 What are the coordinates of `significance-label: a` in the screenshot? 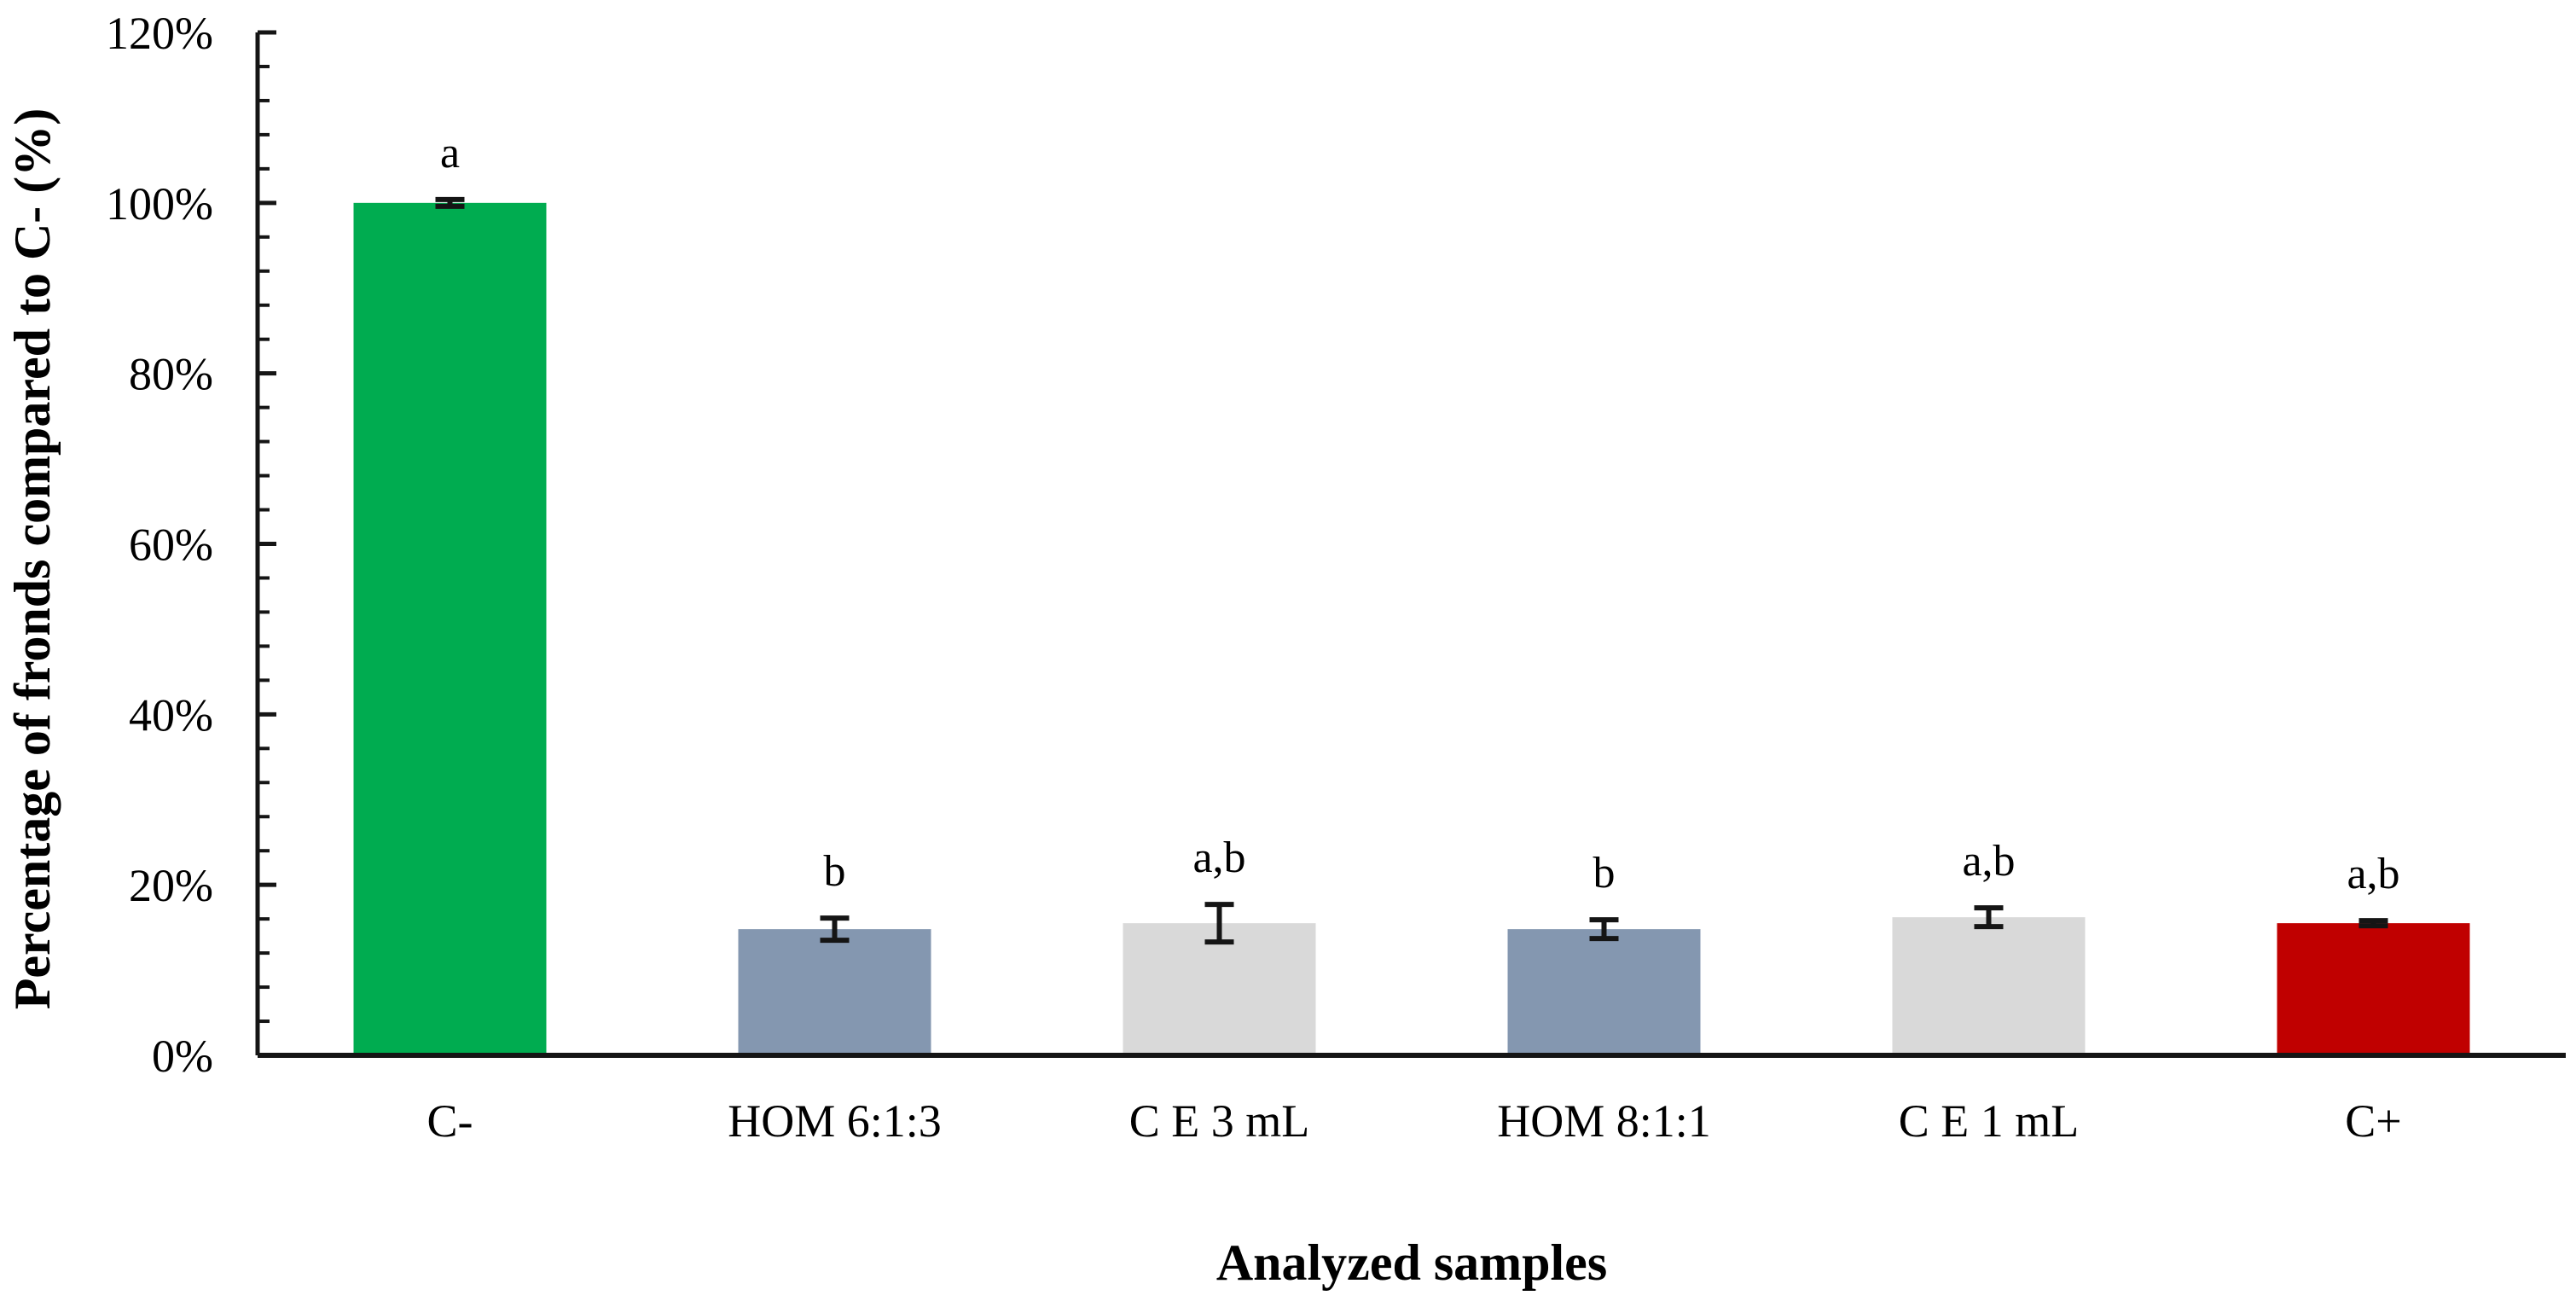 It's located at (450, 153).